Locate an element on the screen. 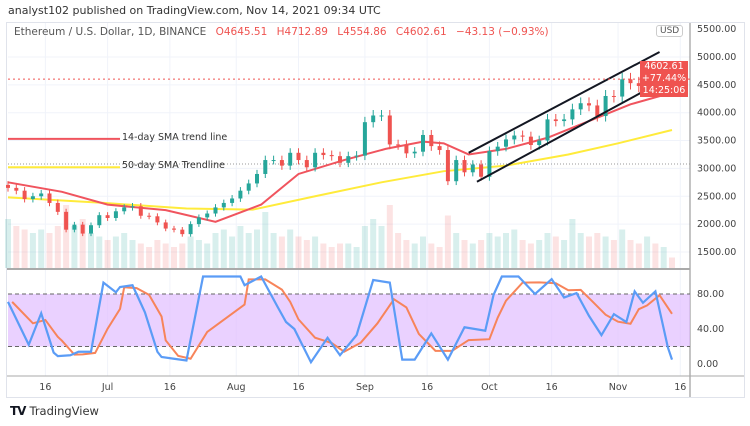  price-tick-label: 5500.00 is located at coordinates (716, 29).